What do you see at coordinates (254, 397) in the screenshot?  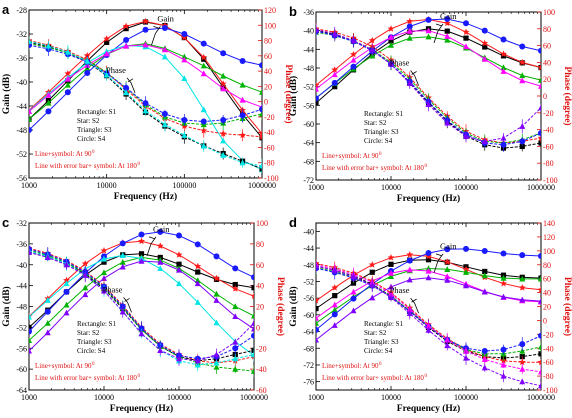 I see `x-tick-label: 1000000` at bounding box center [254, 397].